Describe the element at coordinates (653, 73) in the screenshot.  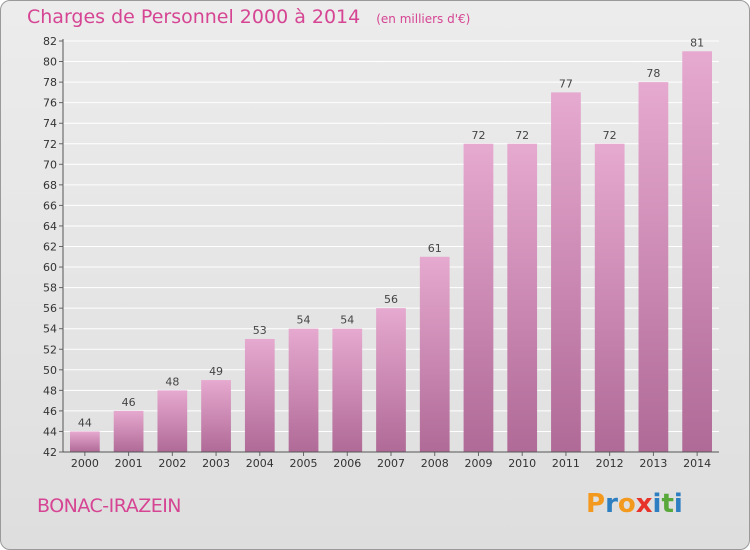
I see `data-label: 78` at that location.